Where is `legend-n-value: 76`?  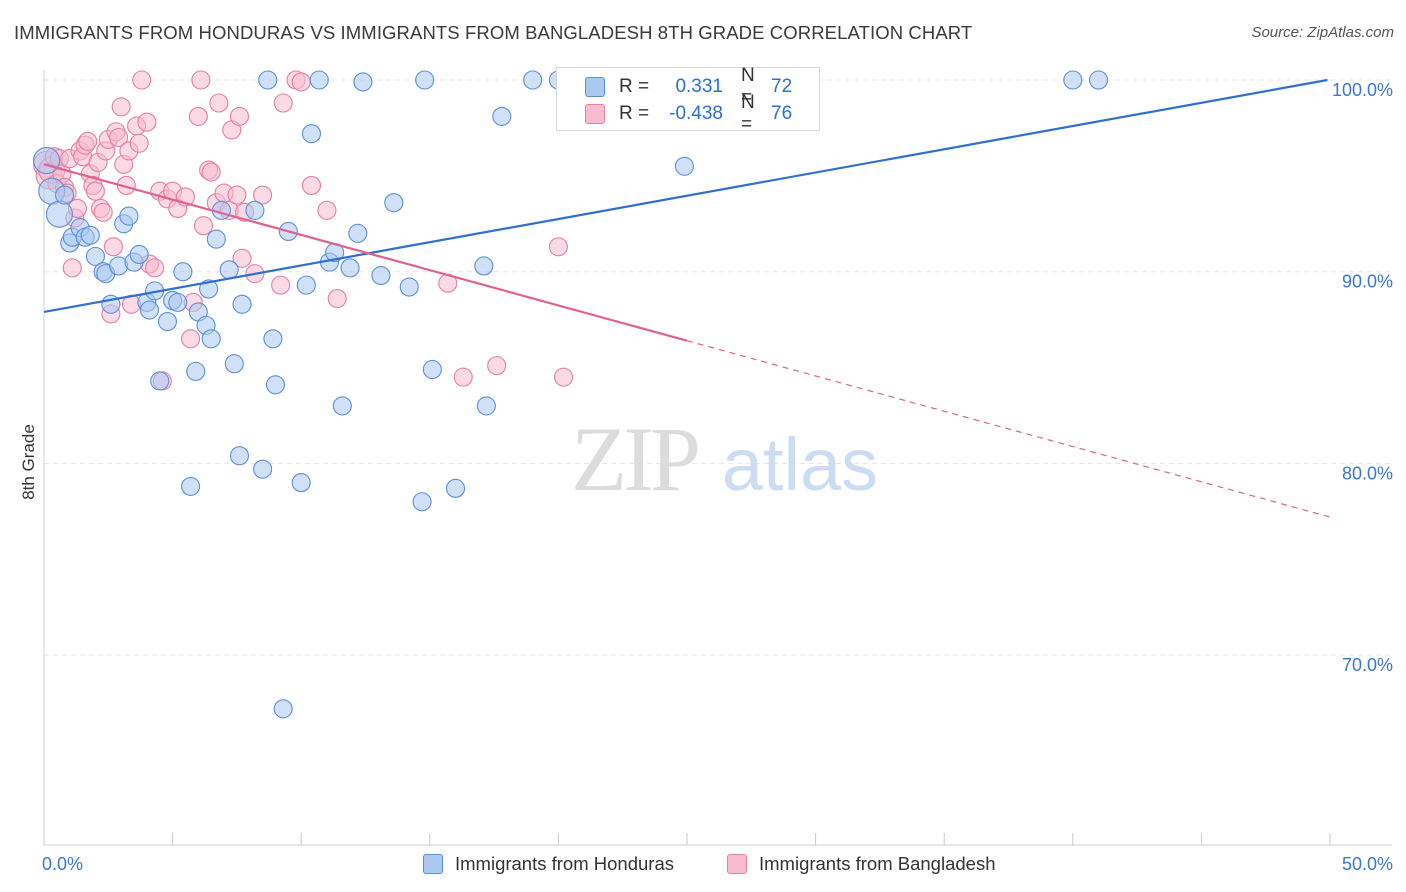 legend-n-value: 76 is located at coordinates (782, 113).